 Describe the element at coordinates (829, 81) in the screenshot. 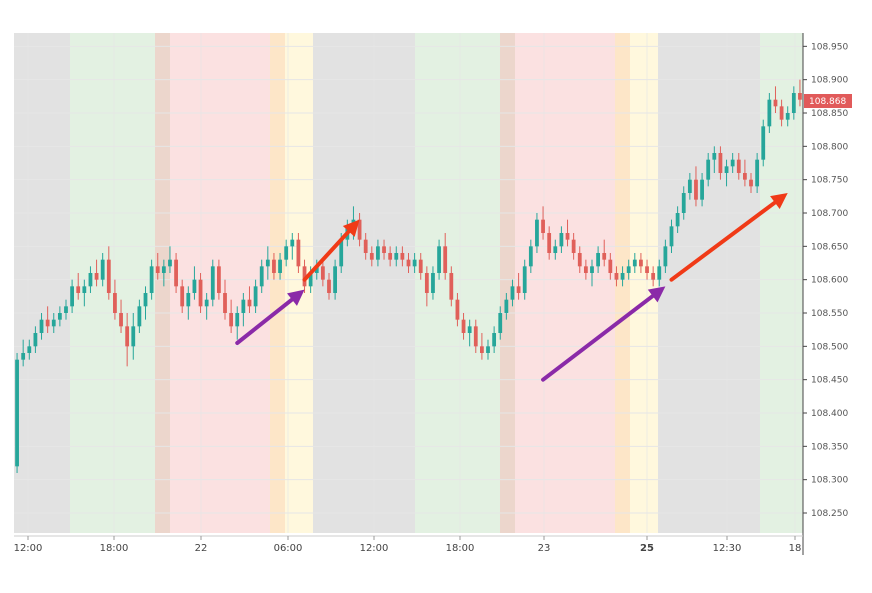

I see `y-tick-label: 108.900` at that location.